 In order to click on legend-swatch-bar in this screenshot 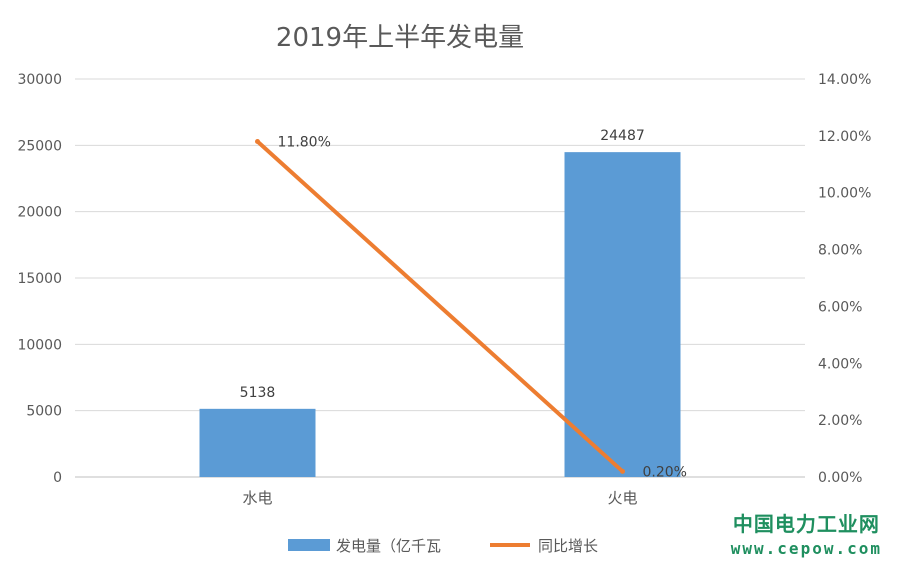, I will do `click(309, 545)`.